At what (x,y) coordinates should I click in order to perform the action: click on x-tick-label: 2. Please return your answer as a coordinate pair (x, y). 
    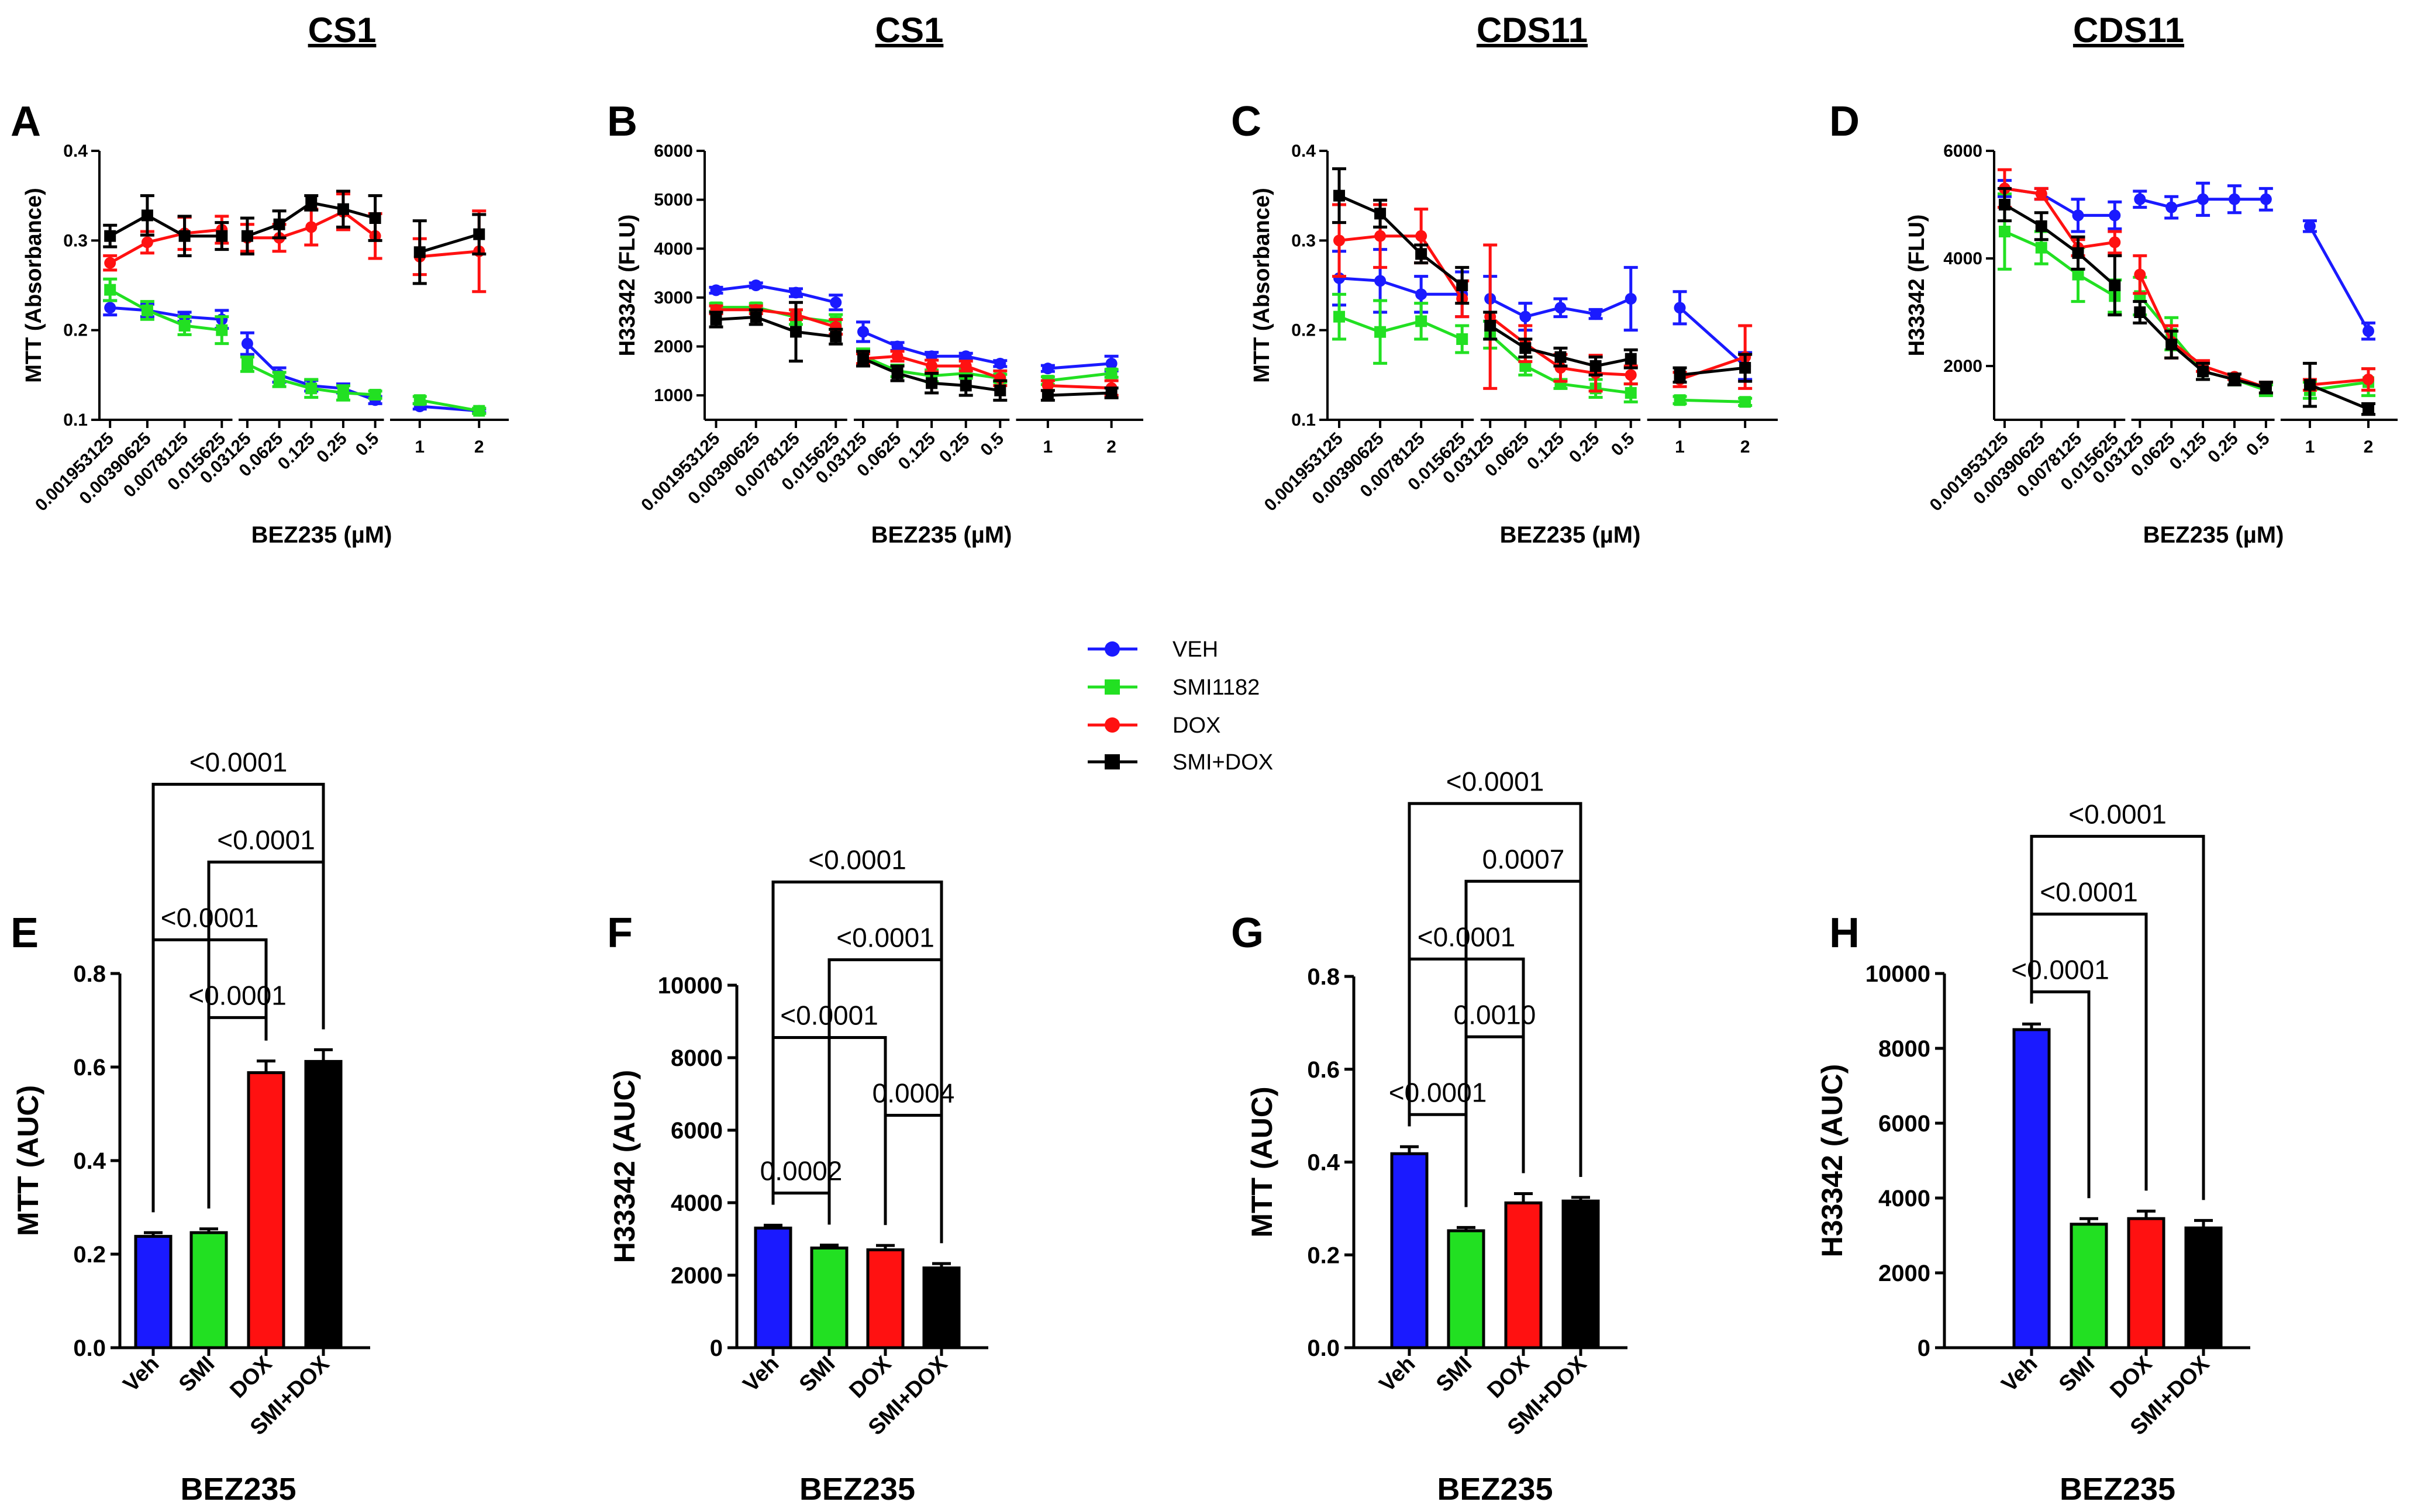
    Looking at the image, I should click on (2369, 447).